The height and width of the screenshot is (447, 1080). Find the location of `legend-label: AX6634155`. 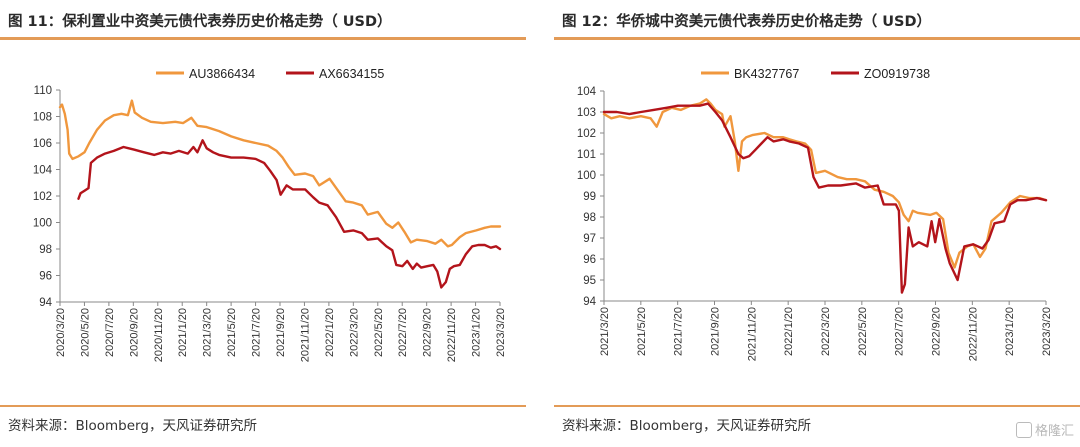

legend-label: AX6634155 is located at coordinates (351, 74).